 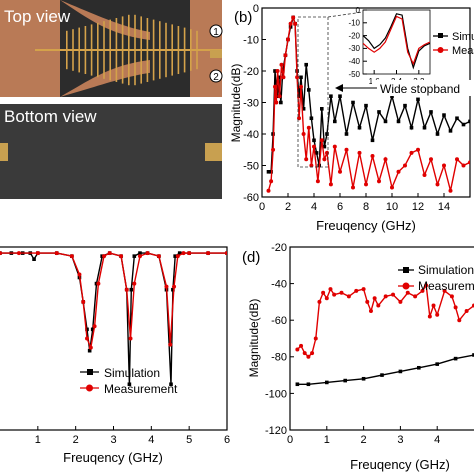 What do you see at coordinates (132, 373) in the screenshot?
I see `legend-c-sim-label: Simulation` at bounding box center [132, 373].